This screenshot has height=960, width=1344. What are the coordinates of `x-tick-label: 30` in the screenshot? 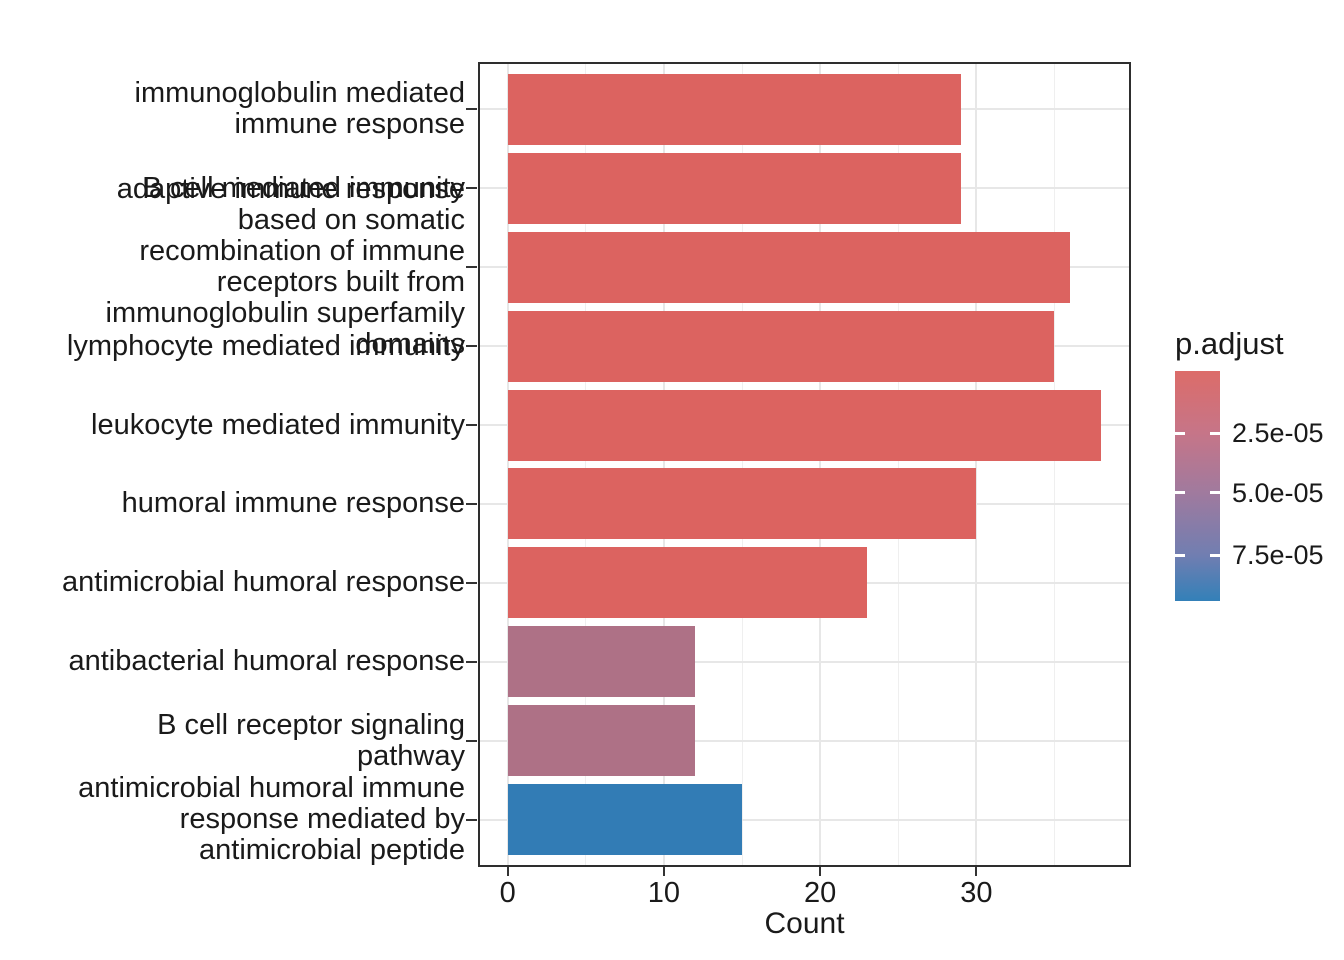 It's located at (976, 893).